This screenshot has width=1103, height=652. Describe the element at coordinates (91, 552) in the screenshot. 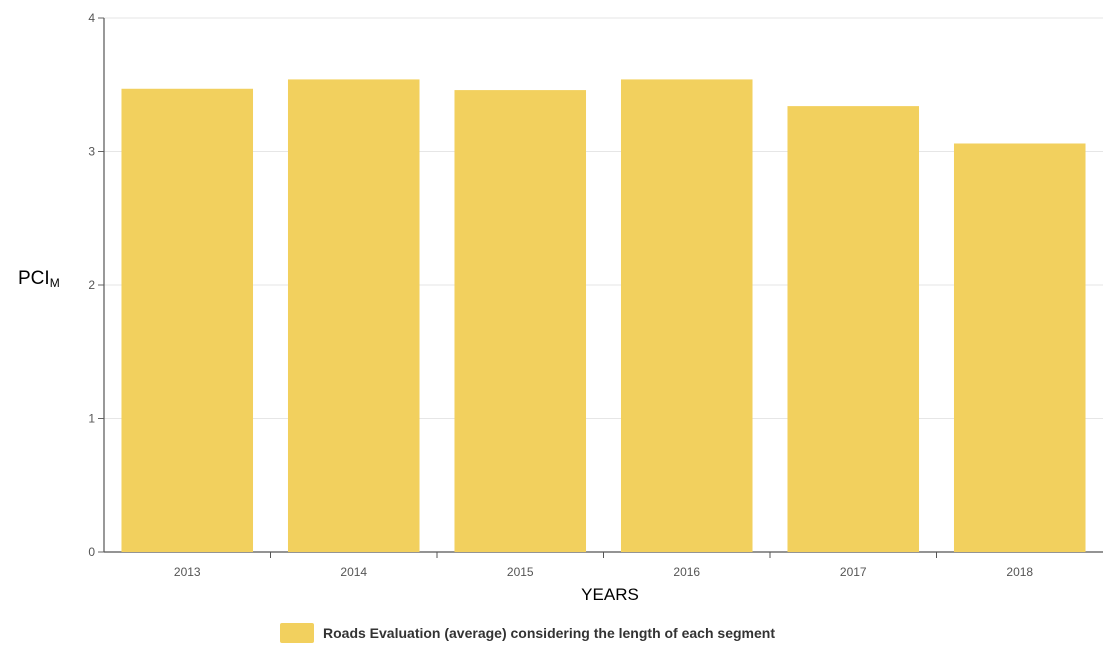

I see `y-tick-label: 0` at that location.